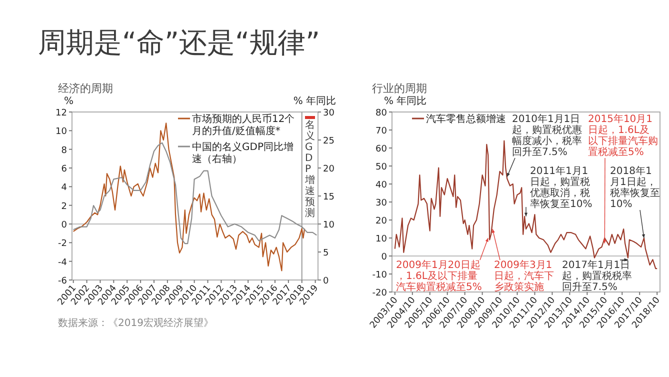 The width and height of the screenshot is (669, 377). I want to click on legend: 汽车零售总额增速, so click(459, 119).